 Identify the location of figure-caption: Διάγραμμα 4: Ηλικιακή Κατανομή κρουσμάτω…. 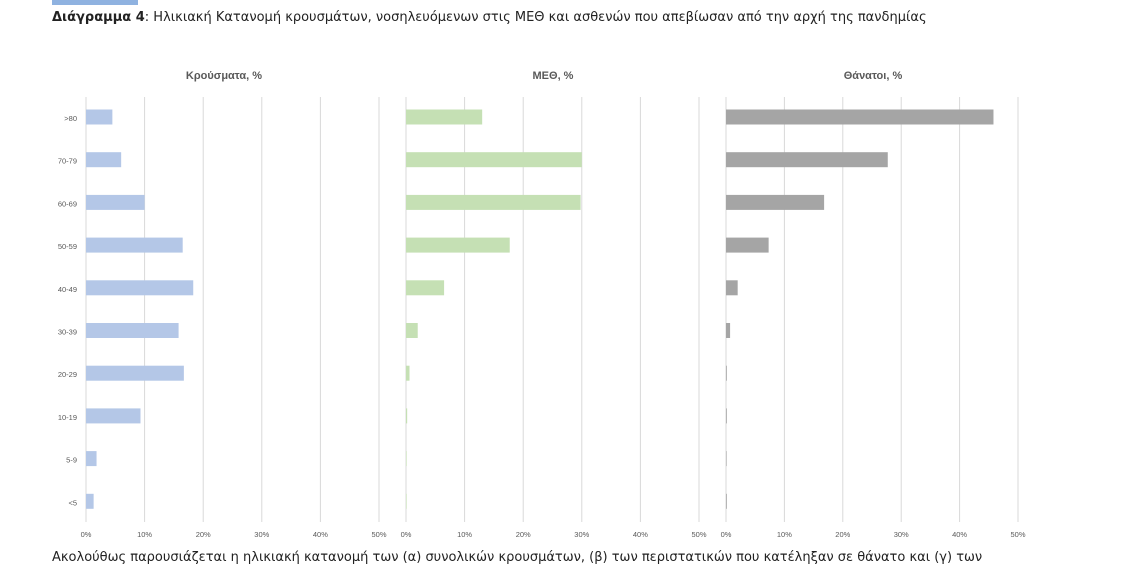
(489, 17).